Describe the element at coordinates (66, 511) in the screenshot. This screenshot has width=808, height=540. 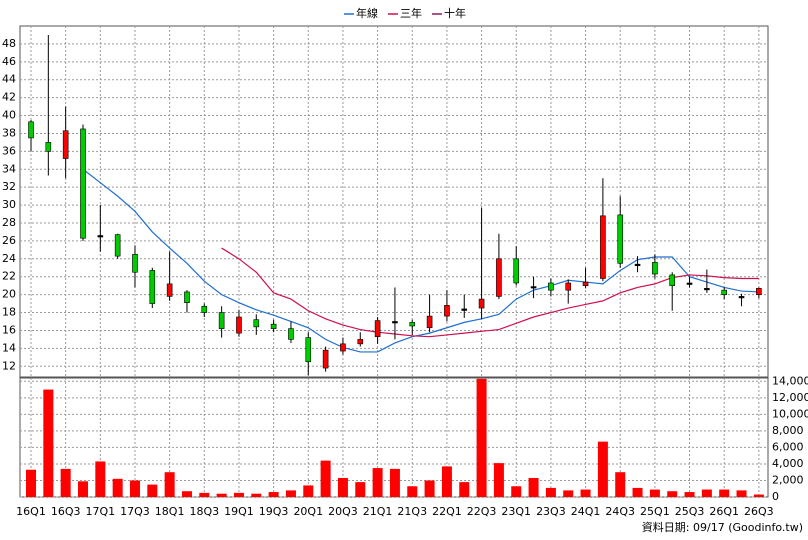
I see `x-tick-label: 16Q3` at that location.